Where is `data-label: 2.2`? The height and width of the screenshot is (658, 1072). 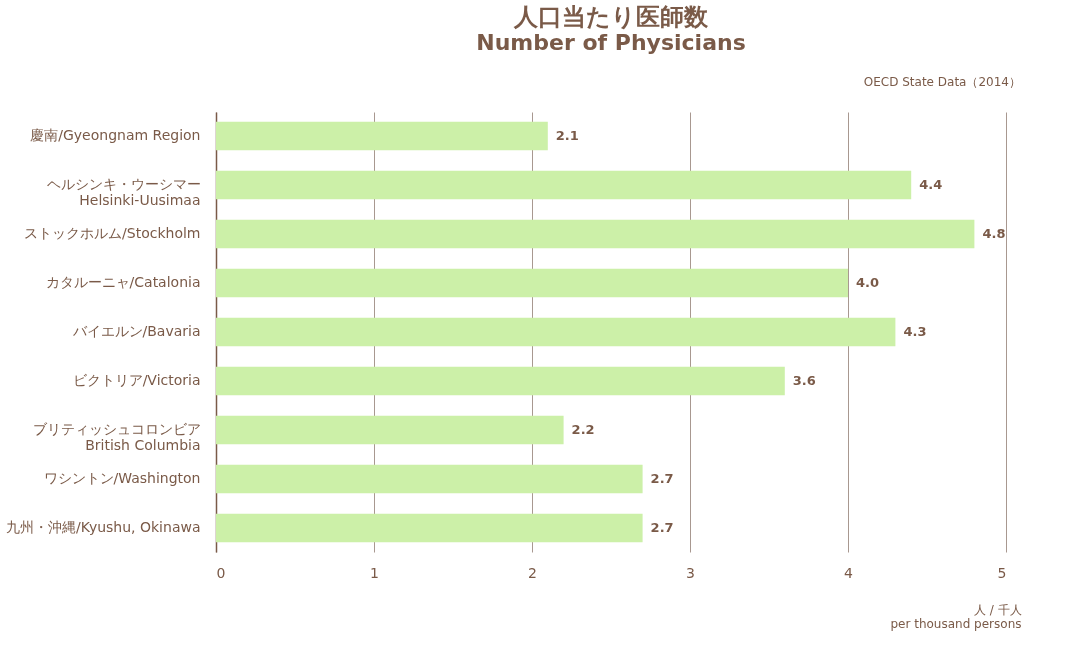
data-label: 2.2 is located at coordinates (583, 429).